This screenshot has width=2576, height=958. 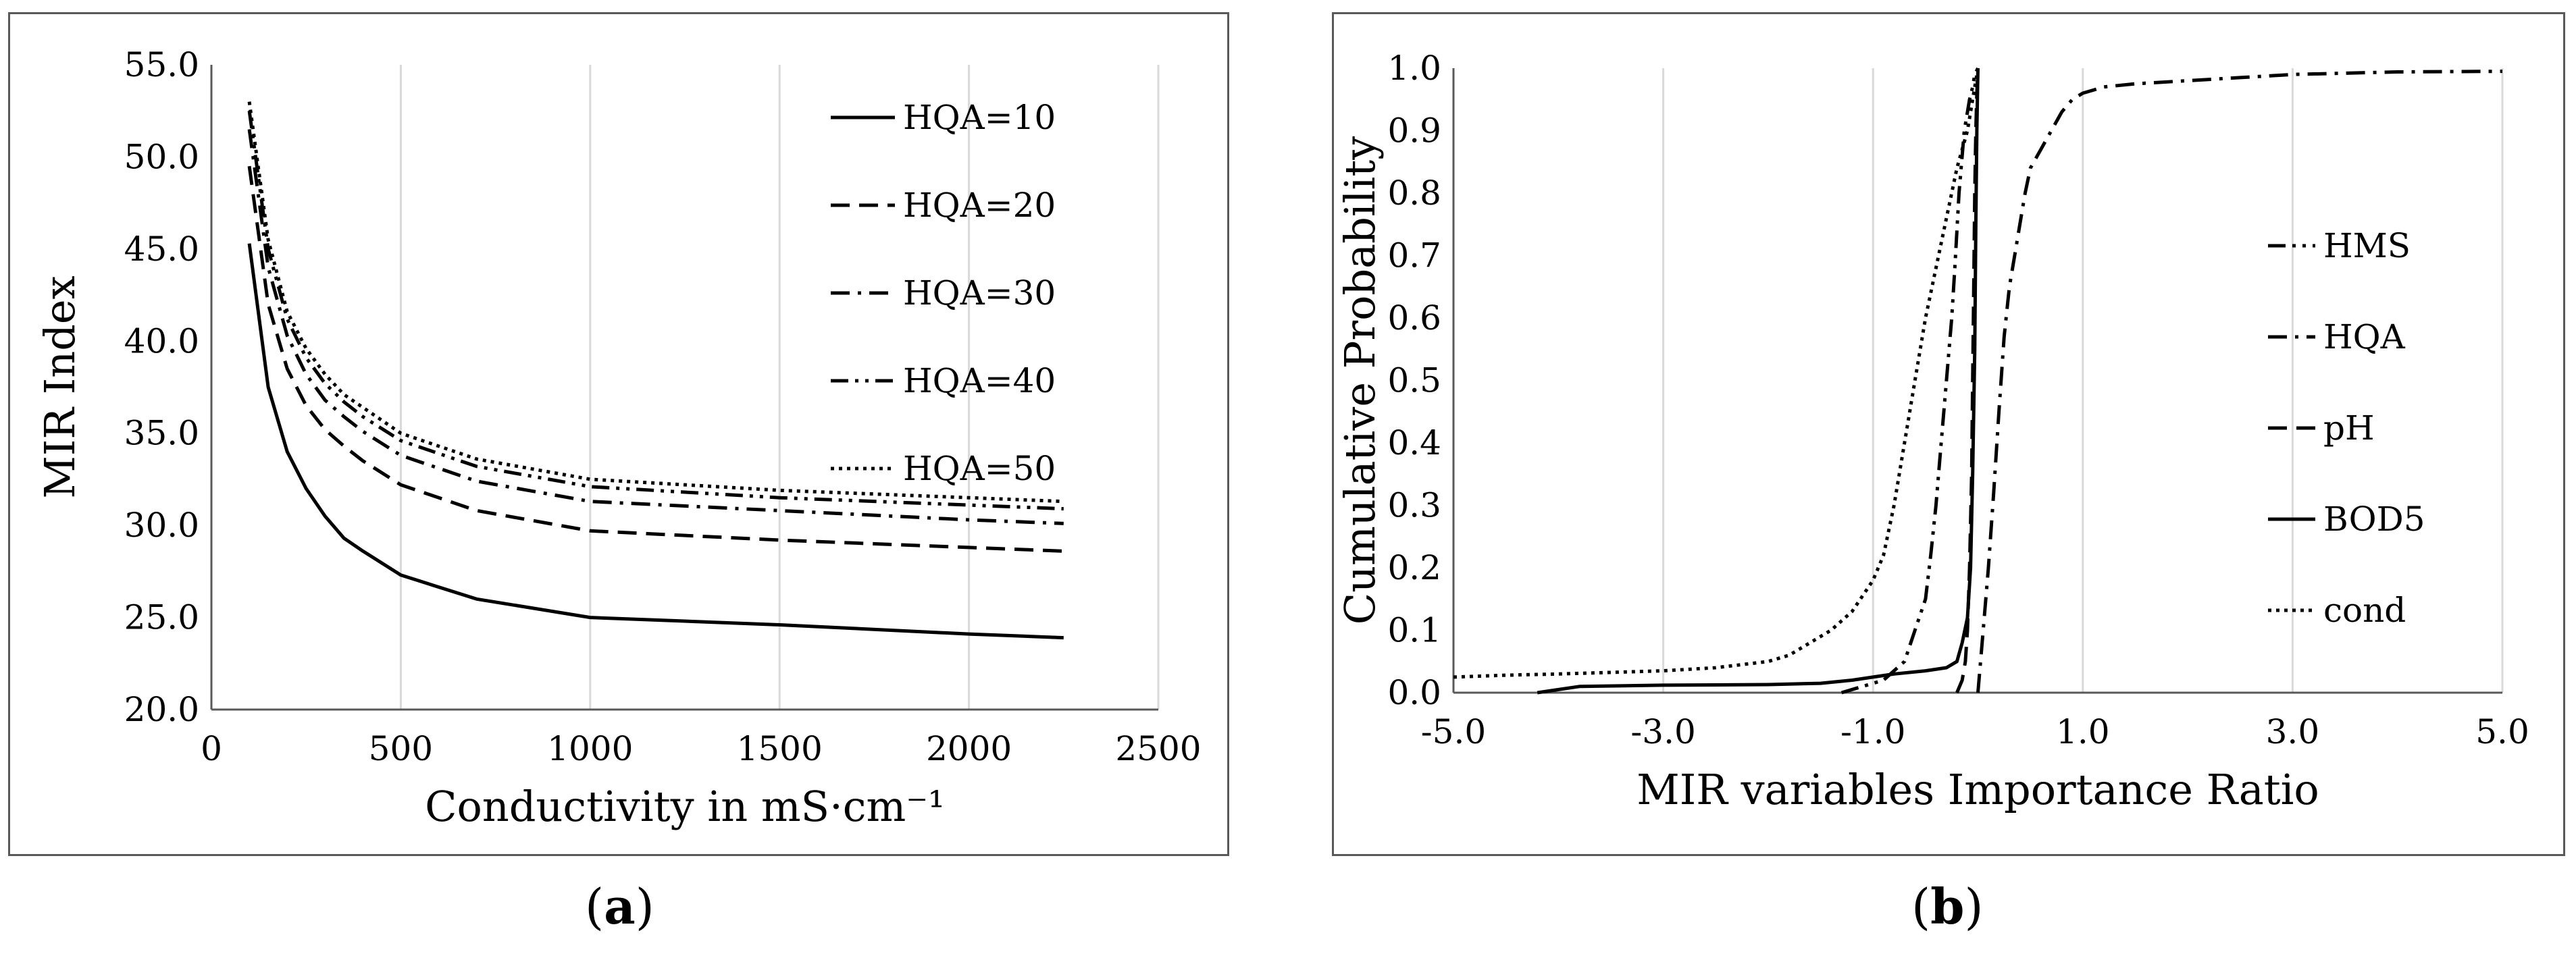 What do you see at coordinates (1158, 748) in the screenshot?
I see `chart-a-x-tick-label: 2500` at bounding box center [1158, 748].